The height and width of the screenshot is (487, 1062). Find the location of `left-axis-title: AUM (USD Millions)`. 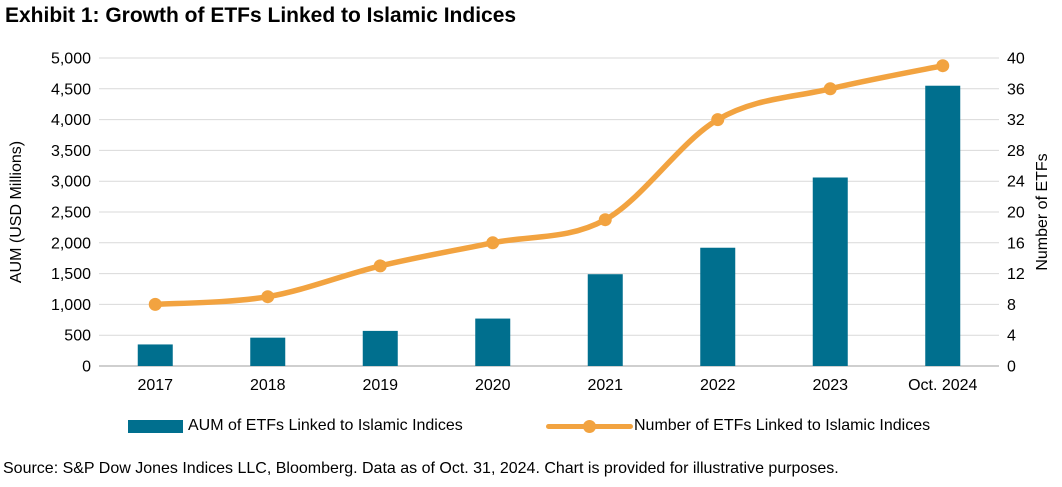

left-axis-title: AUM (USD Millions) is located at coordinates (16, 212).